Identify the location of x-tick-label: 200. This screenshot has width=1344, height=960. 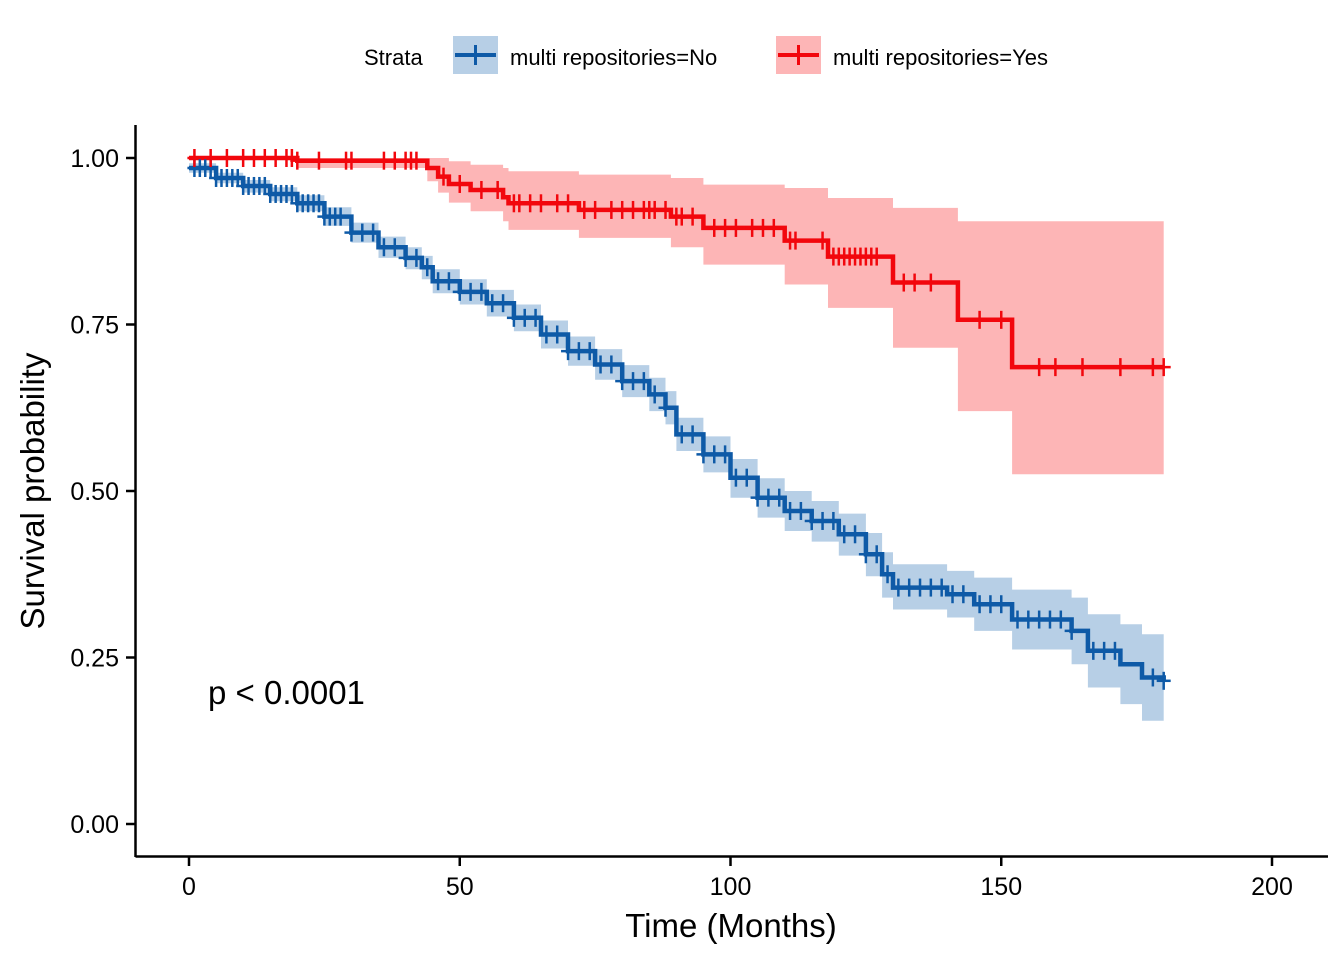
(1272, 887).